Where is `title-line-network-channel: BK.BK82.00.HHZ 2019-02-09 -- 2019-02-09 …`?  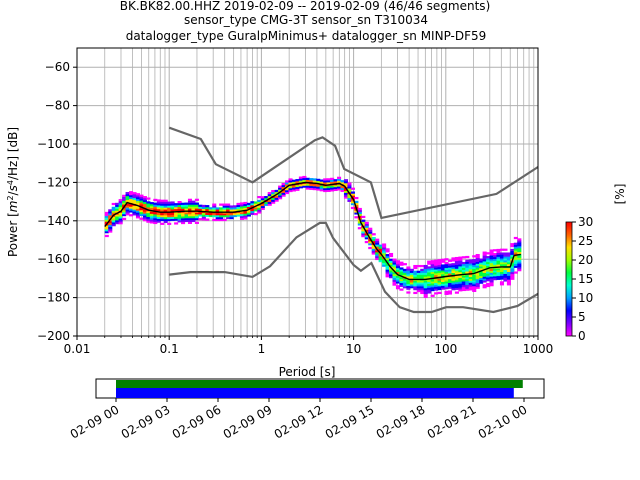 title-line-network-channel: BK.BK82.00.HHZ 2019-02-09 -- 2019-02-09 … is located at coordinates (305, 6).